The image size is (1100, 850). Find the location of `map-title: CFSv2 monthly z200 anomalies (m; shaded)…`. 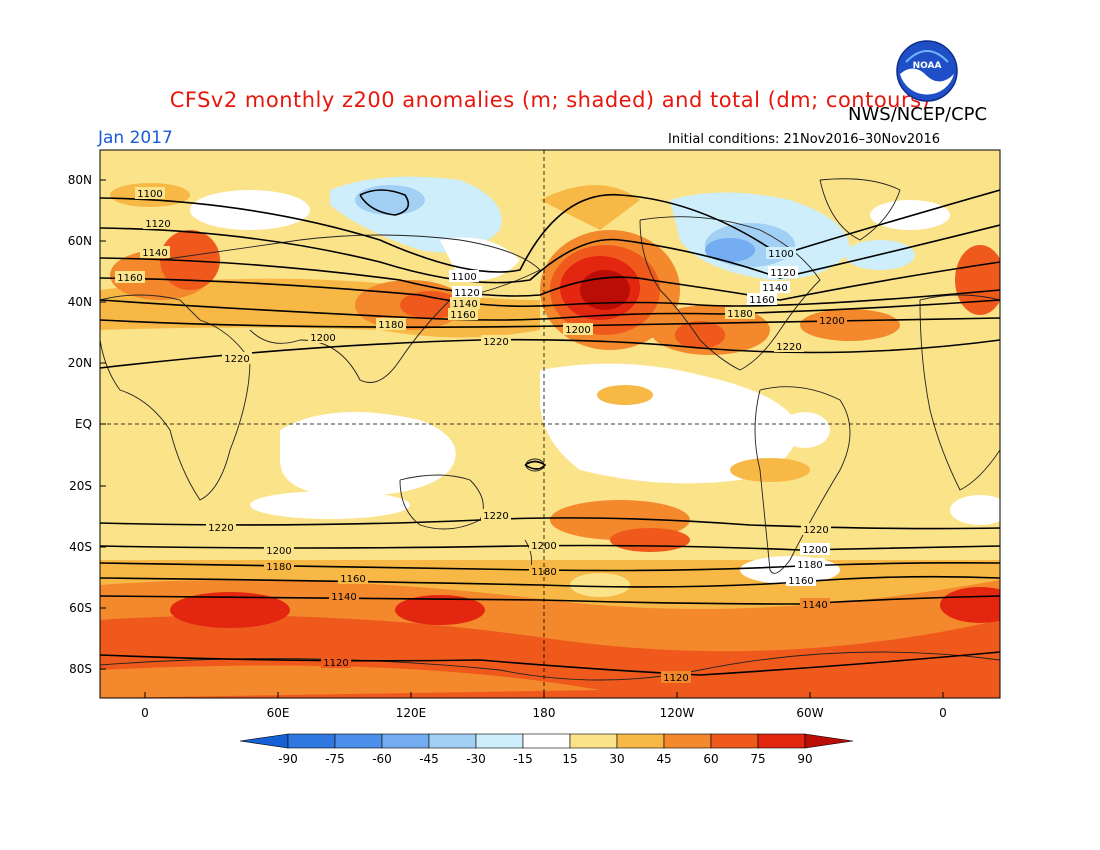

map-title: CFSv2 monthly z200 anomalies (m; shaded)… is located at coordinates (550, 100).